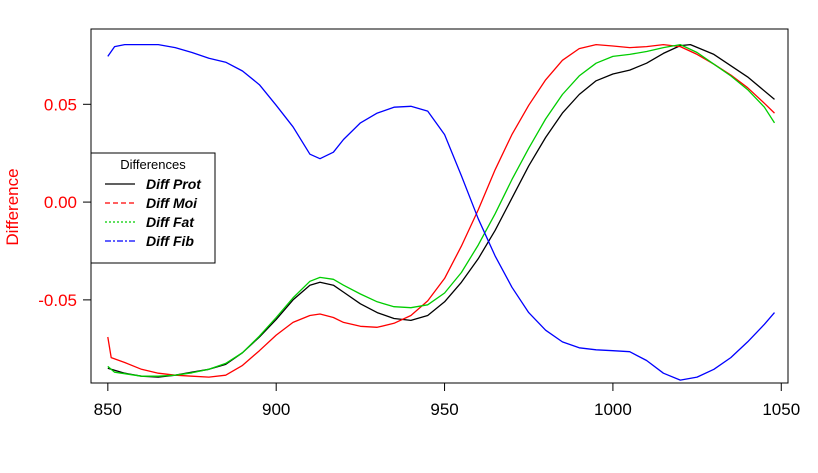 This screenshot has width=818, height=473. Describe the element at coordinates (613, 409) in the screenshot. I see `x-tick-label: 1000` at that location.